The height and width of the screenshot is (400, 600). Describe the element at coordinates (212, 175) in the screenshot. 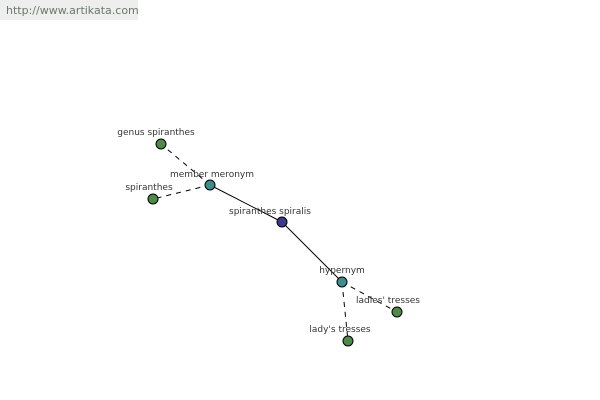

I see `node-label-member: member meronym` at that location.